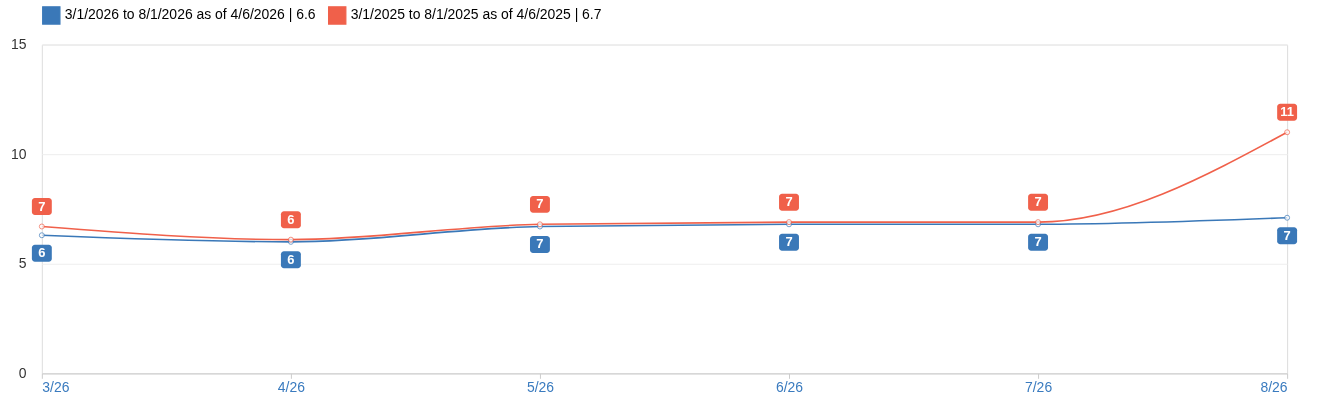  I want to click on legend-label: 3/1/2026 to 8/1/2026 as of 4/6/2026 | 6.6, so click(190, 14).